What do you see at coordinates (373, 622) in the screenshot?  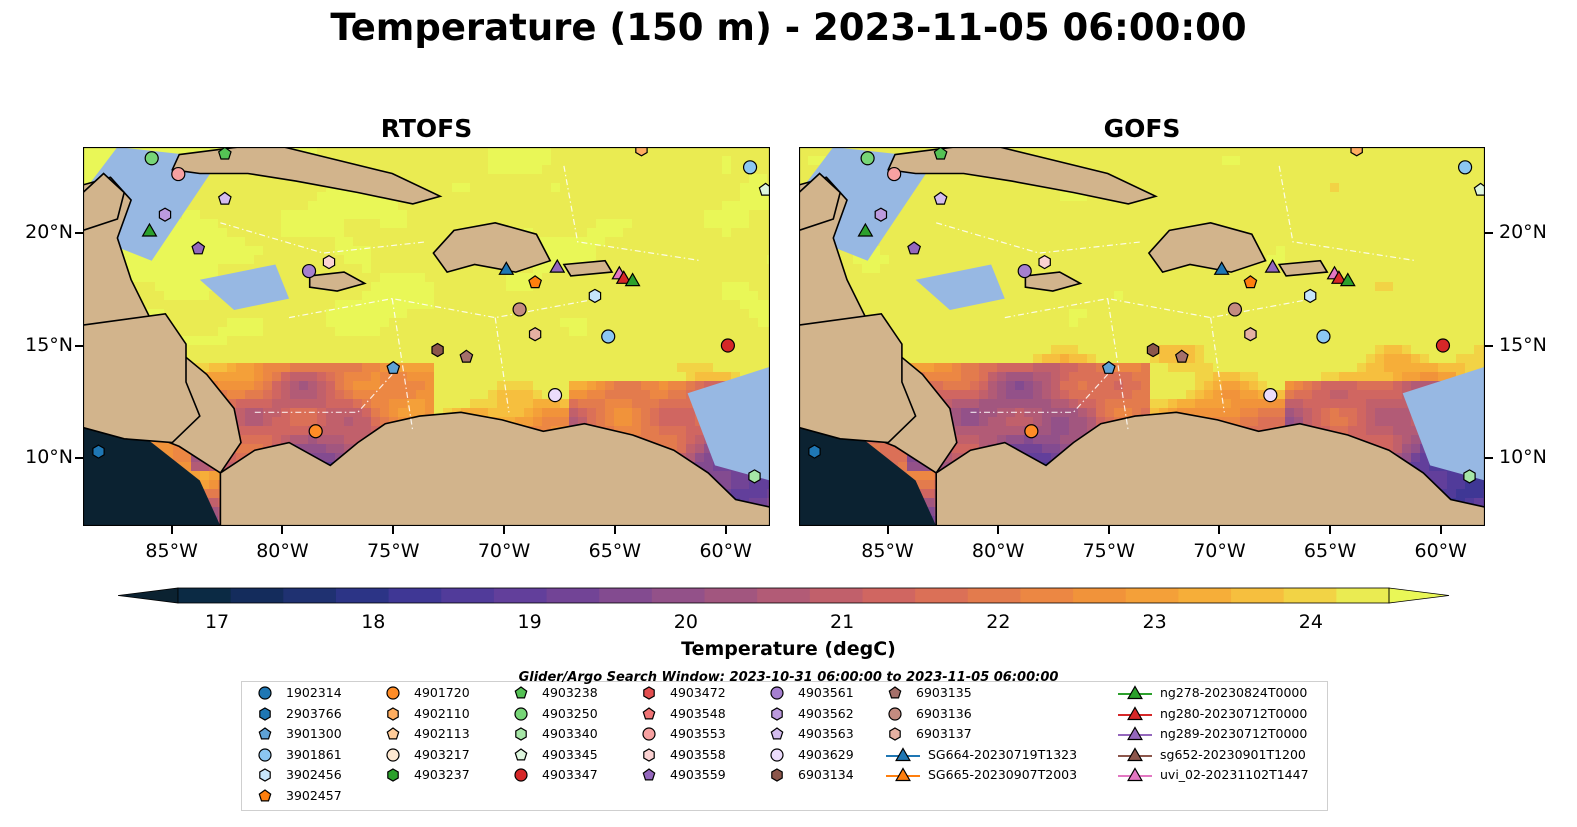 I see `colorbar-tick-label: 18` at bounding box center [373, 622].